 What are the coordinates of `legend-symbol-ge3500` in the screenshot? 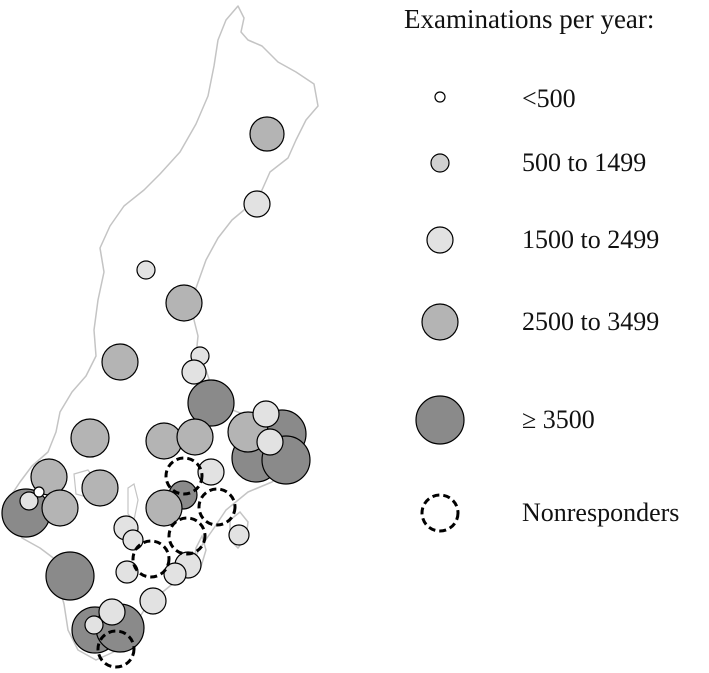 It's located at (440, 420).